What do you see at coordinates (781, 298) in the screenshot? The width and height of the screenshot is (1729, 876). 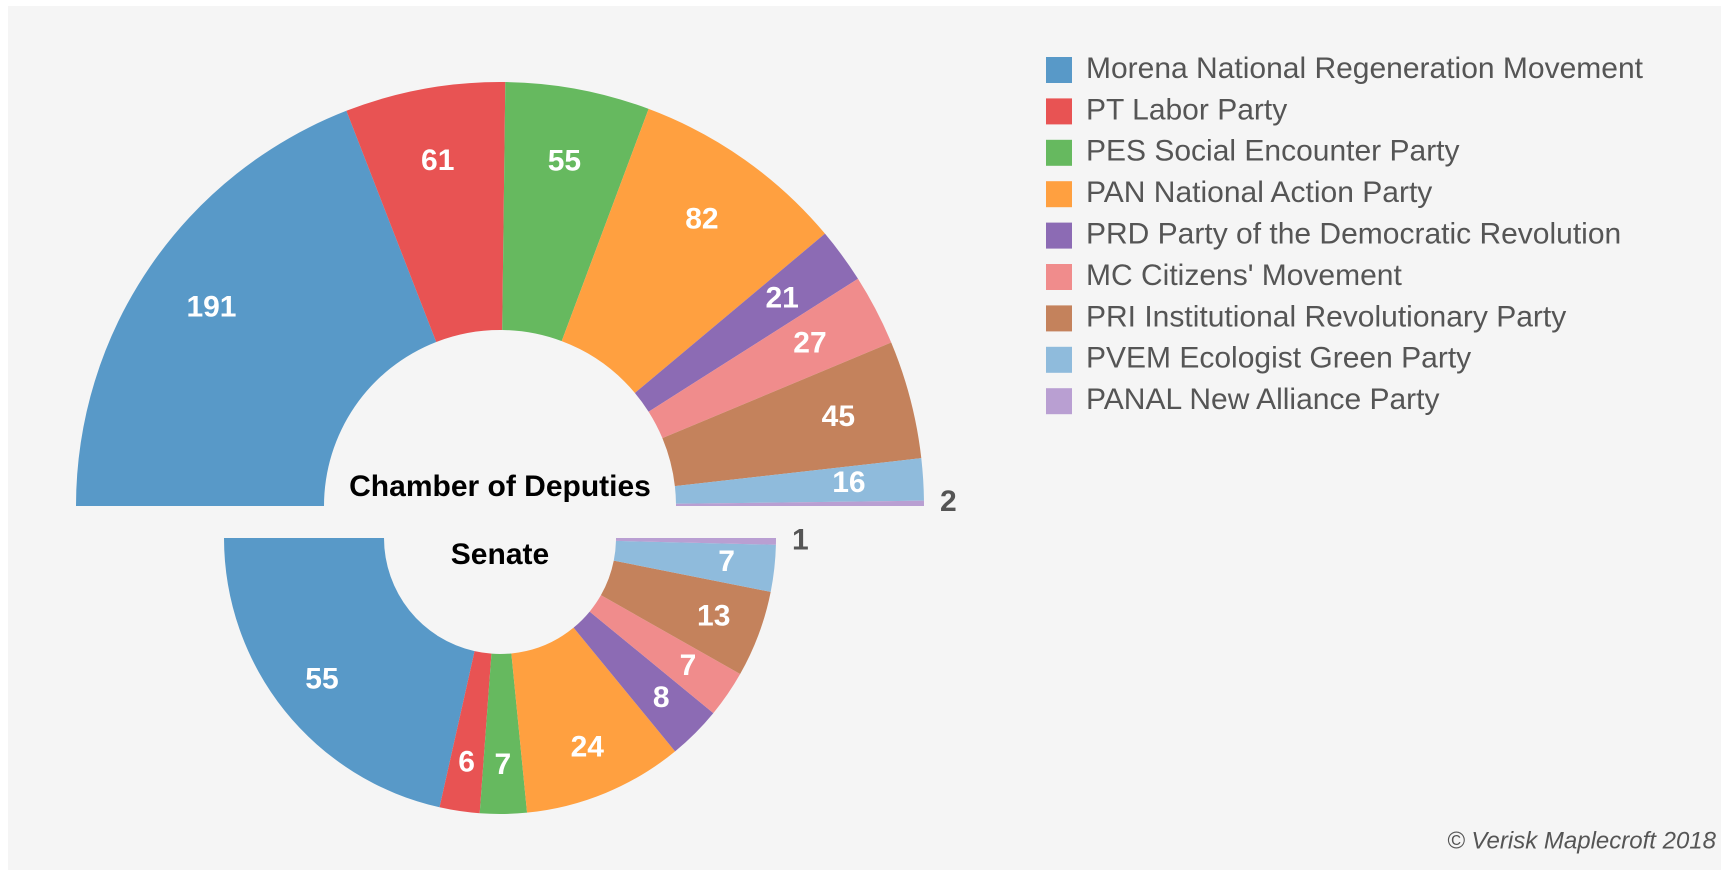 I see `data-label: 21` at bounding box center [781, 298].